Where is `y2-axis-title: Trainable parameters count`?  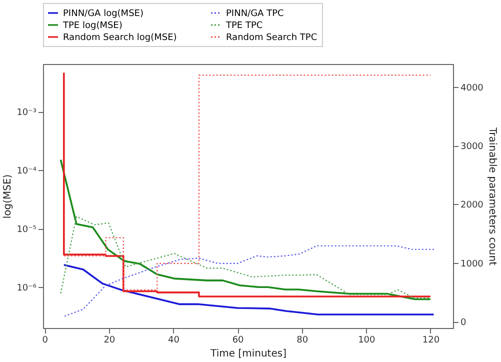 y2-axis-title: Trainable parameters count is located at coordinates (492, 196).